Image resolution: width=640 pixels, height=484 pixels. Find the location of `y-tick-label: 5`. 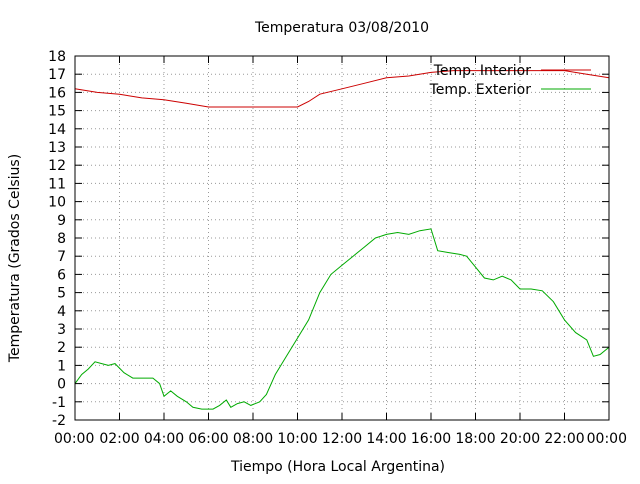

y-tick-label: 5 is located at coordinates (61, 294).